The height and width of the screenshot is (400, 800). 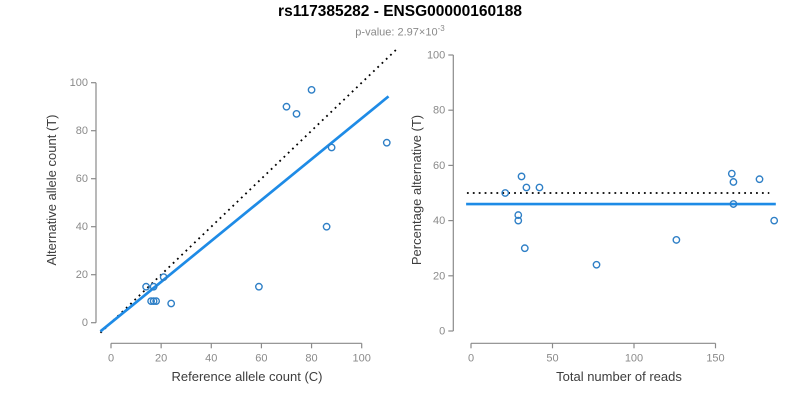 What do you see at coordinates (552, 358) in the screenshot?
I see `x-tick-label: 50` at bounding box center [552, 358].